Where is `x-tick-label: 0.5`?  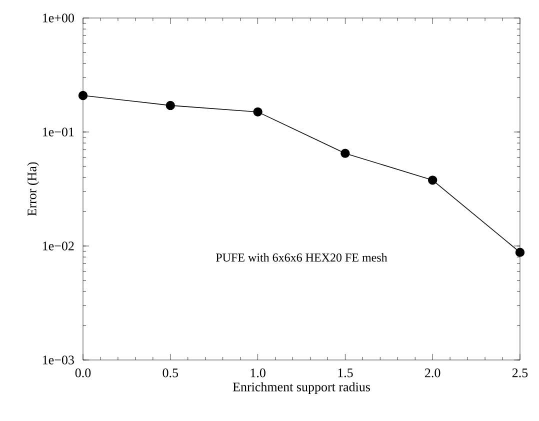 x-tick-label: 0.5 is located at coordinates (170, 373).